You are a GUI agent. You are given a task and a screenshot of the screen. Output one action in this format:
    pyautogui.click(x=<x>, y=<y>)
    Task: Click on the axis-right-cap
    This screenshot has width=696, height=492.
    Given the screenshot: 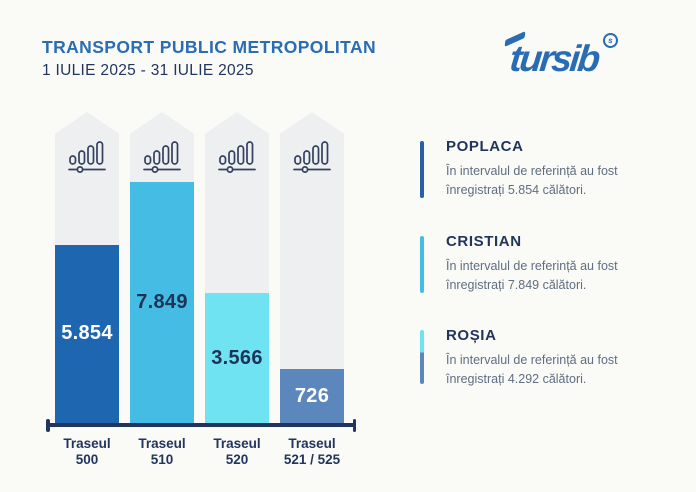 What is the action you would take?
    pyautogui.click(x=354, y=425)
    